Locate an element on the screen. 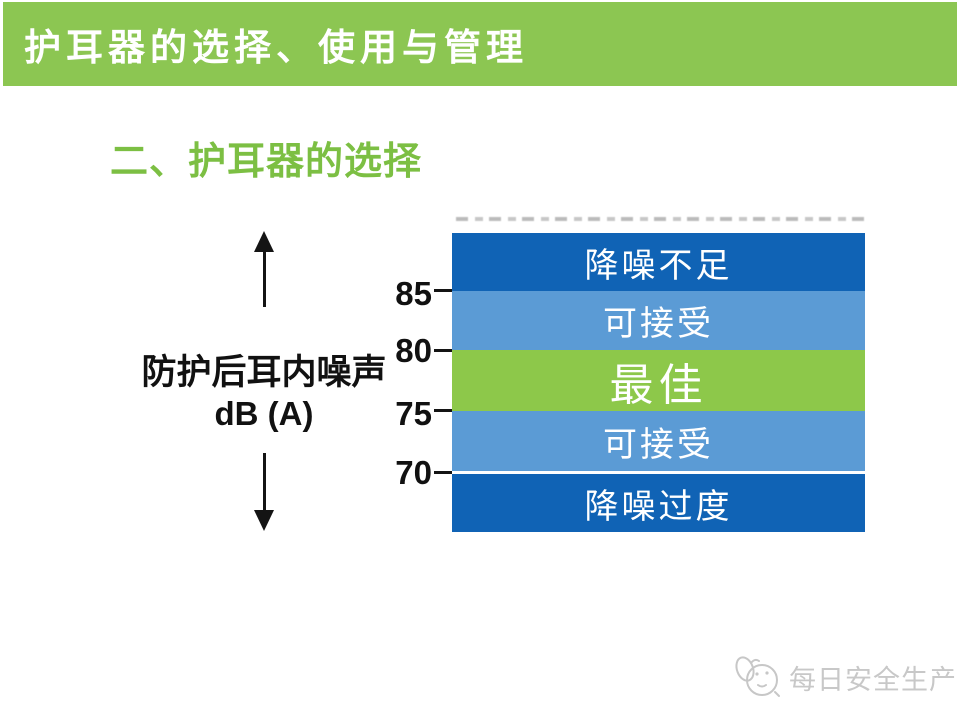 Image resolution: width=960 pixels, height=720 pixels. watermark-text: 每日安全生产 is located at coordinates (873, 679).